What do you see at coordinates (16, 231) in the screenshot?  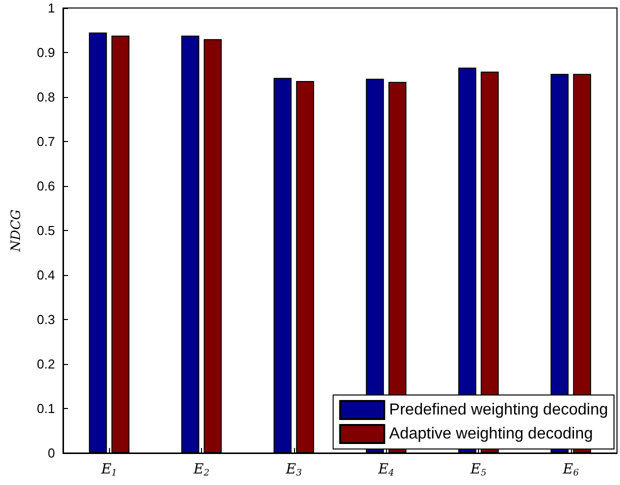 I see `y-axis-title: NDCG` at bounding box center [16, 231].